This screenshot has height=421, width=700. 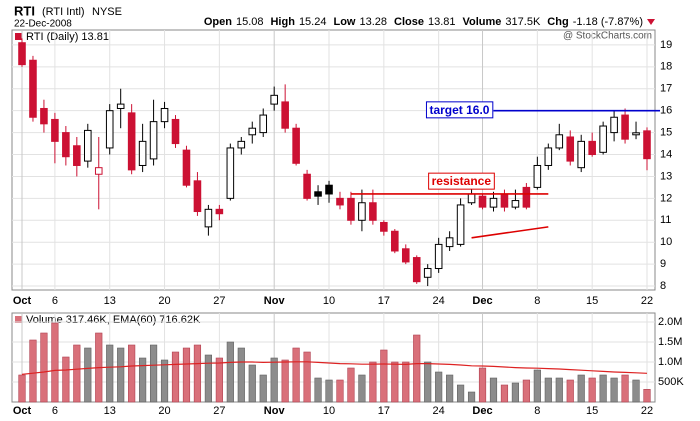 I want to click on y-tick-label: 1.0M, so click(x=670, y=362).